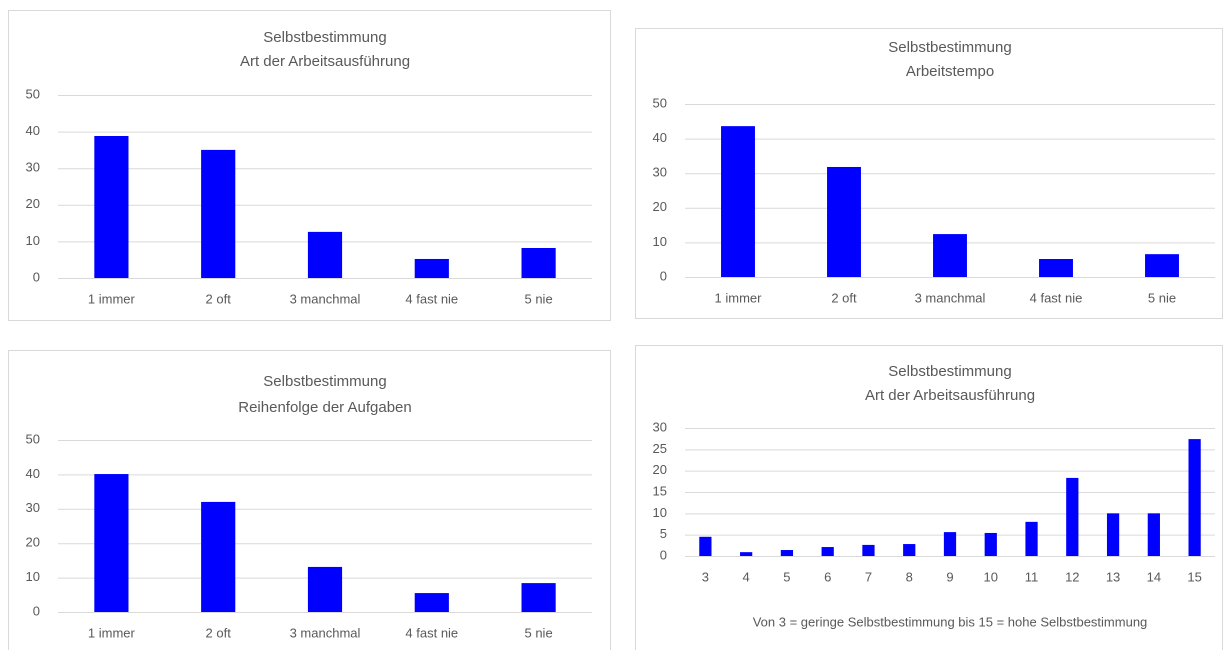 This screenshot has height=650, width=1231. Describe the element at coordinates (1194, 576) in the screenshot. I see `x-tick-label: 15` at that location.